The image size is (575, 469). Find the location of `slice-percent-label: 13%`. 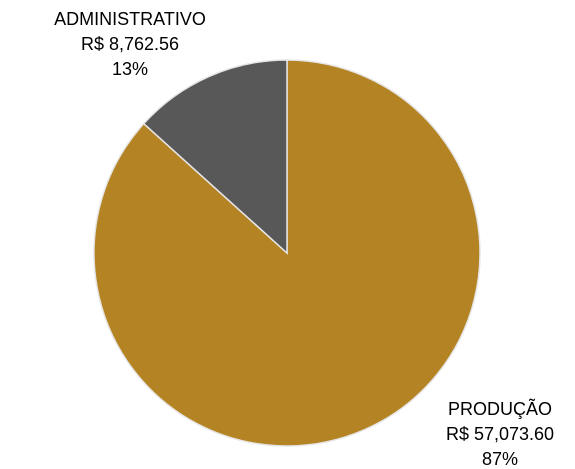

slice-percent-label: 13% is located at coordinates (130, 69).